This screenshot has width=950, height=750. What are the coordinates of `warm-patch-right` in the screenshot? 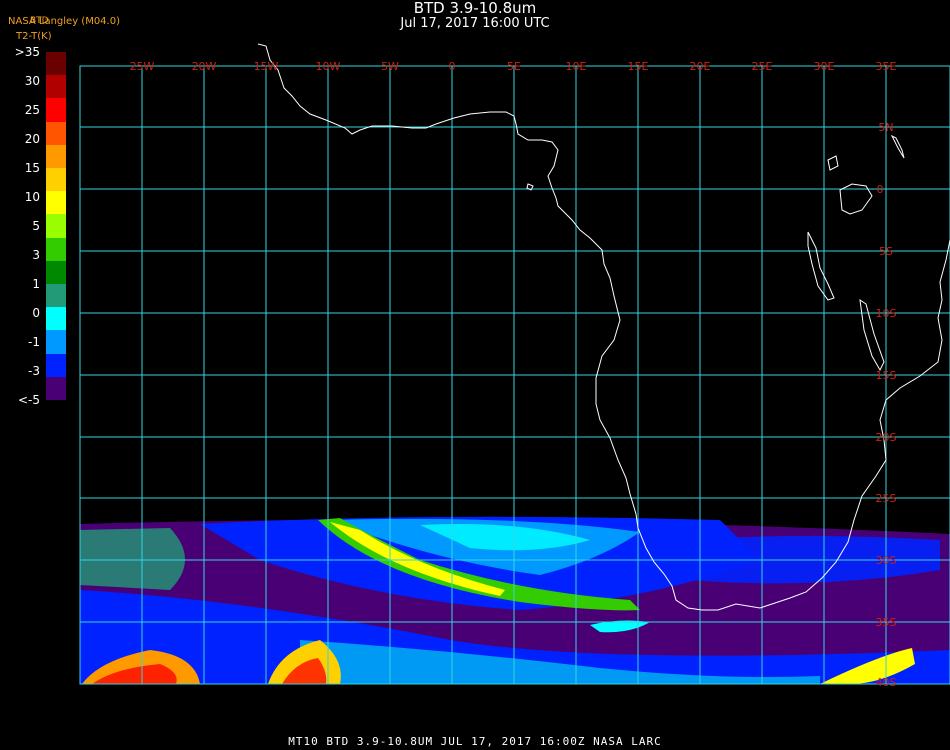 It's located at (867, 666).